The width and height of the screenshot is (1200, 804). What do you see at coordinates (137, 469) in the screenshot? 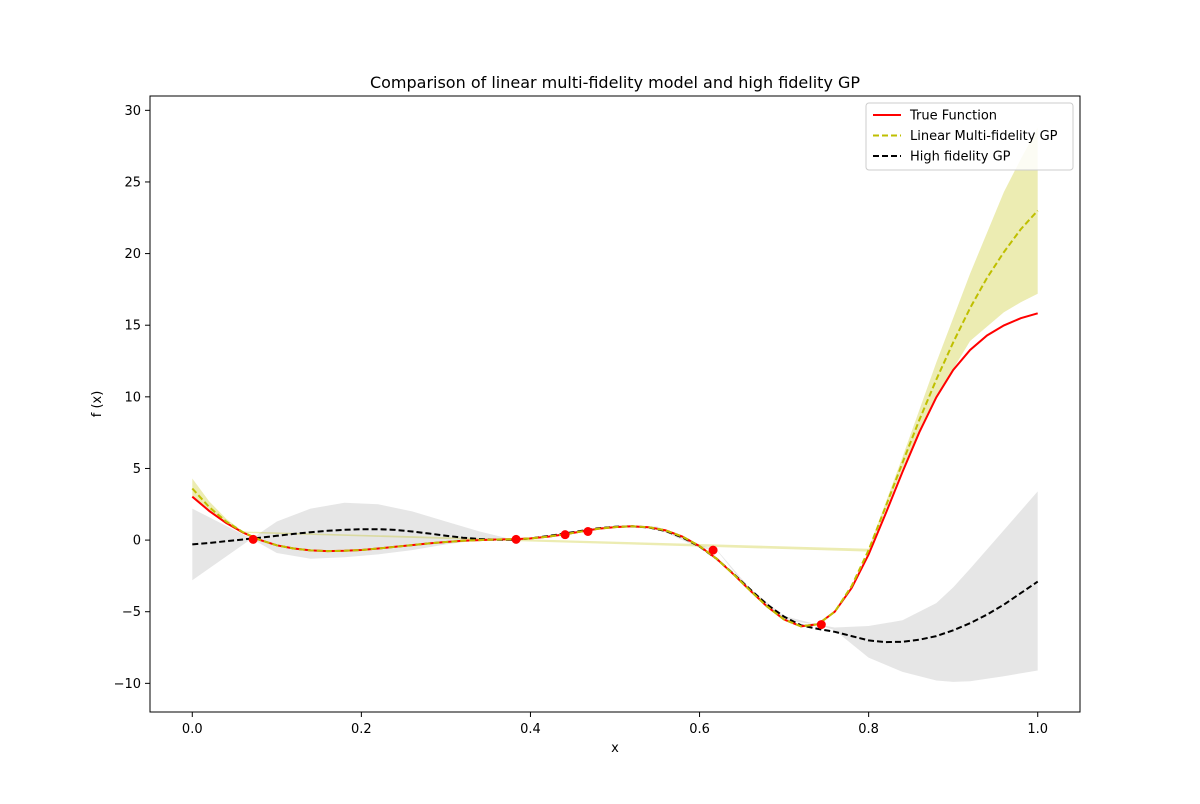
I see `y-tick-label: 5` at bounding box center [137, 469].